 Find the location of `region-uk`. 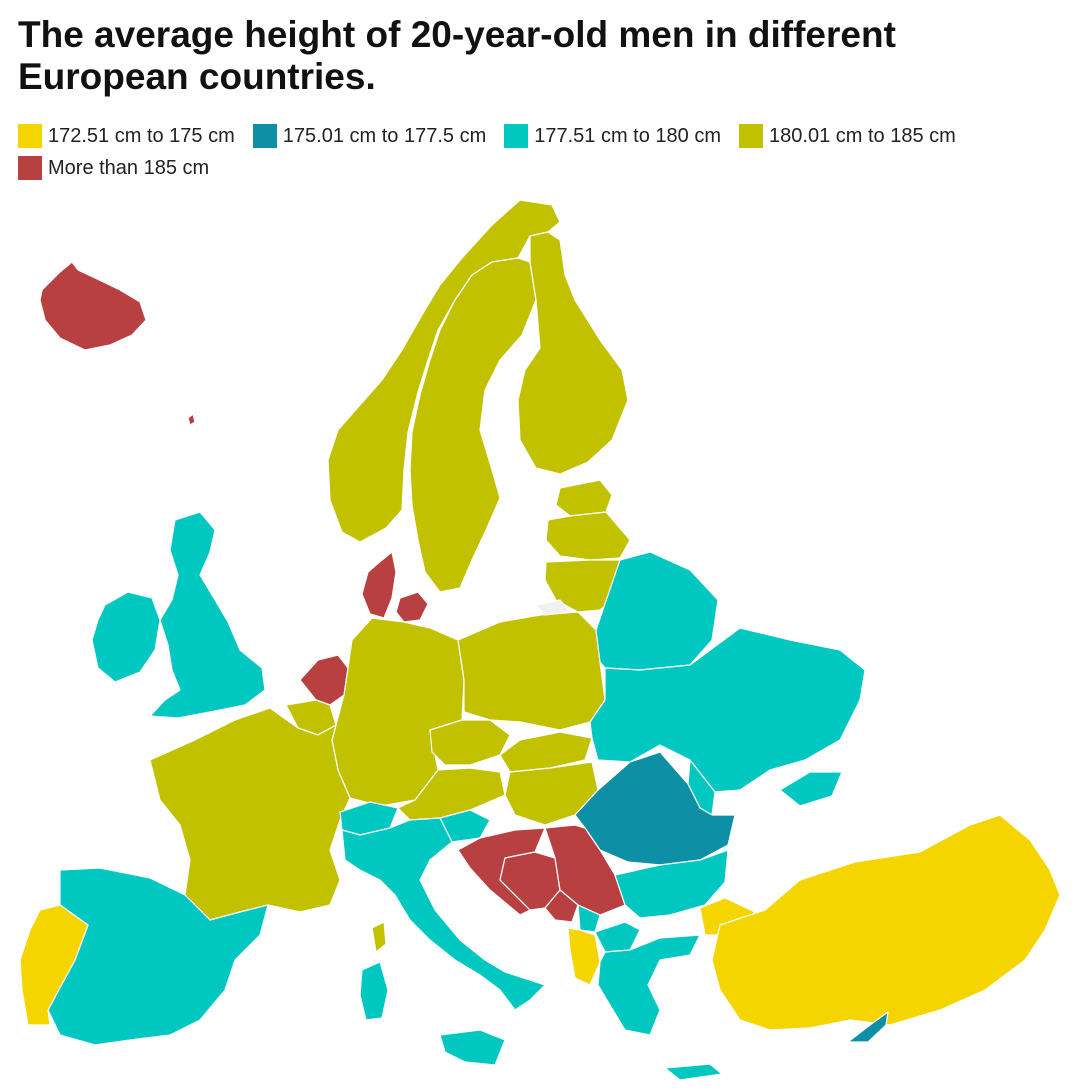

region-uk is located at coordinates (207, 615).